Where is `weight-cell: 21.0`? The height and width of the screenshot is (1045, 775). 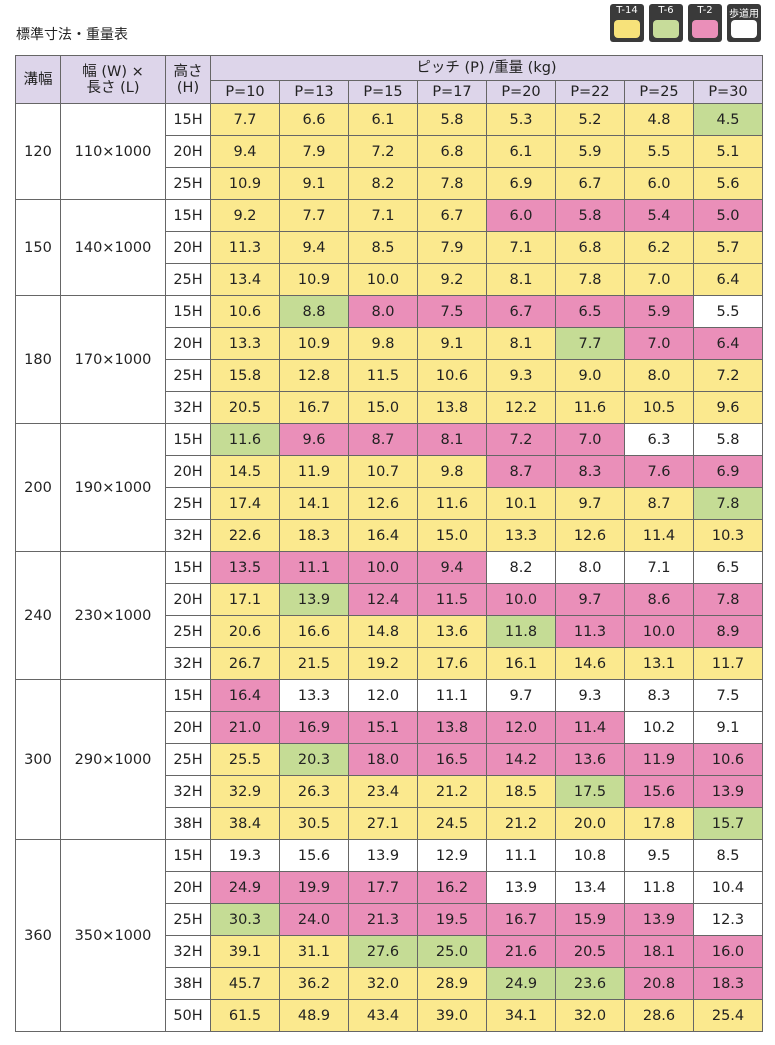 weight-cell: 21.0 is located at coordinates (245, 727).